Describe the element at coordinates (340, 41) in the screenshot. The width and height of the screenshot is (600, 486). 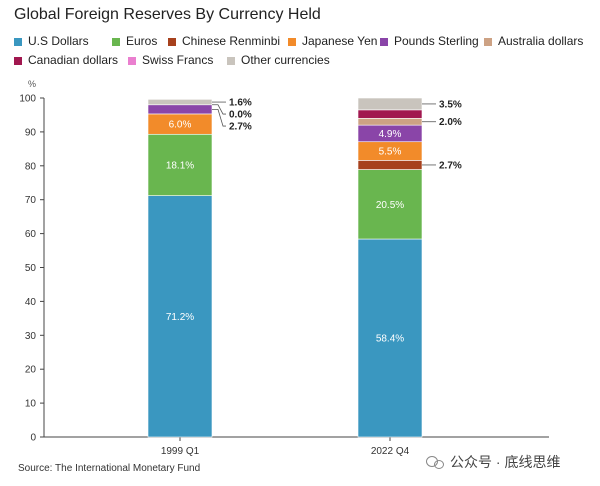
I see `legend-label: Japanese Yen` at that location.